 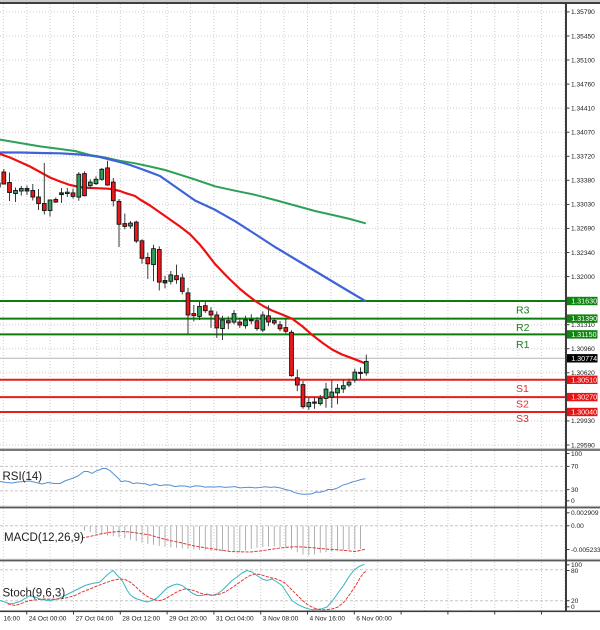 I want to click on svg-text: 1.34070, so click(x=583, y=133).